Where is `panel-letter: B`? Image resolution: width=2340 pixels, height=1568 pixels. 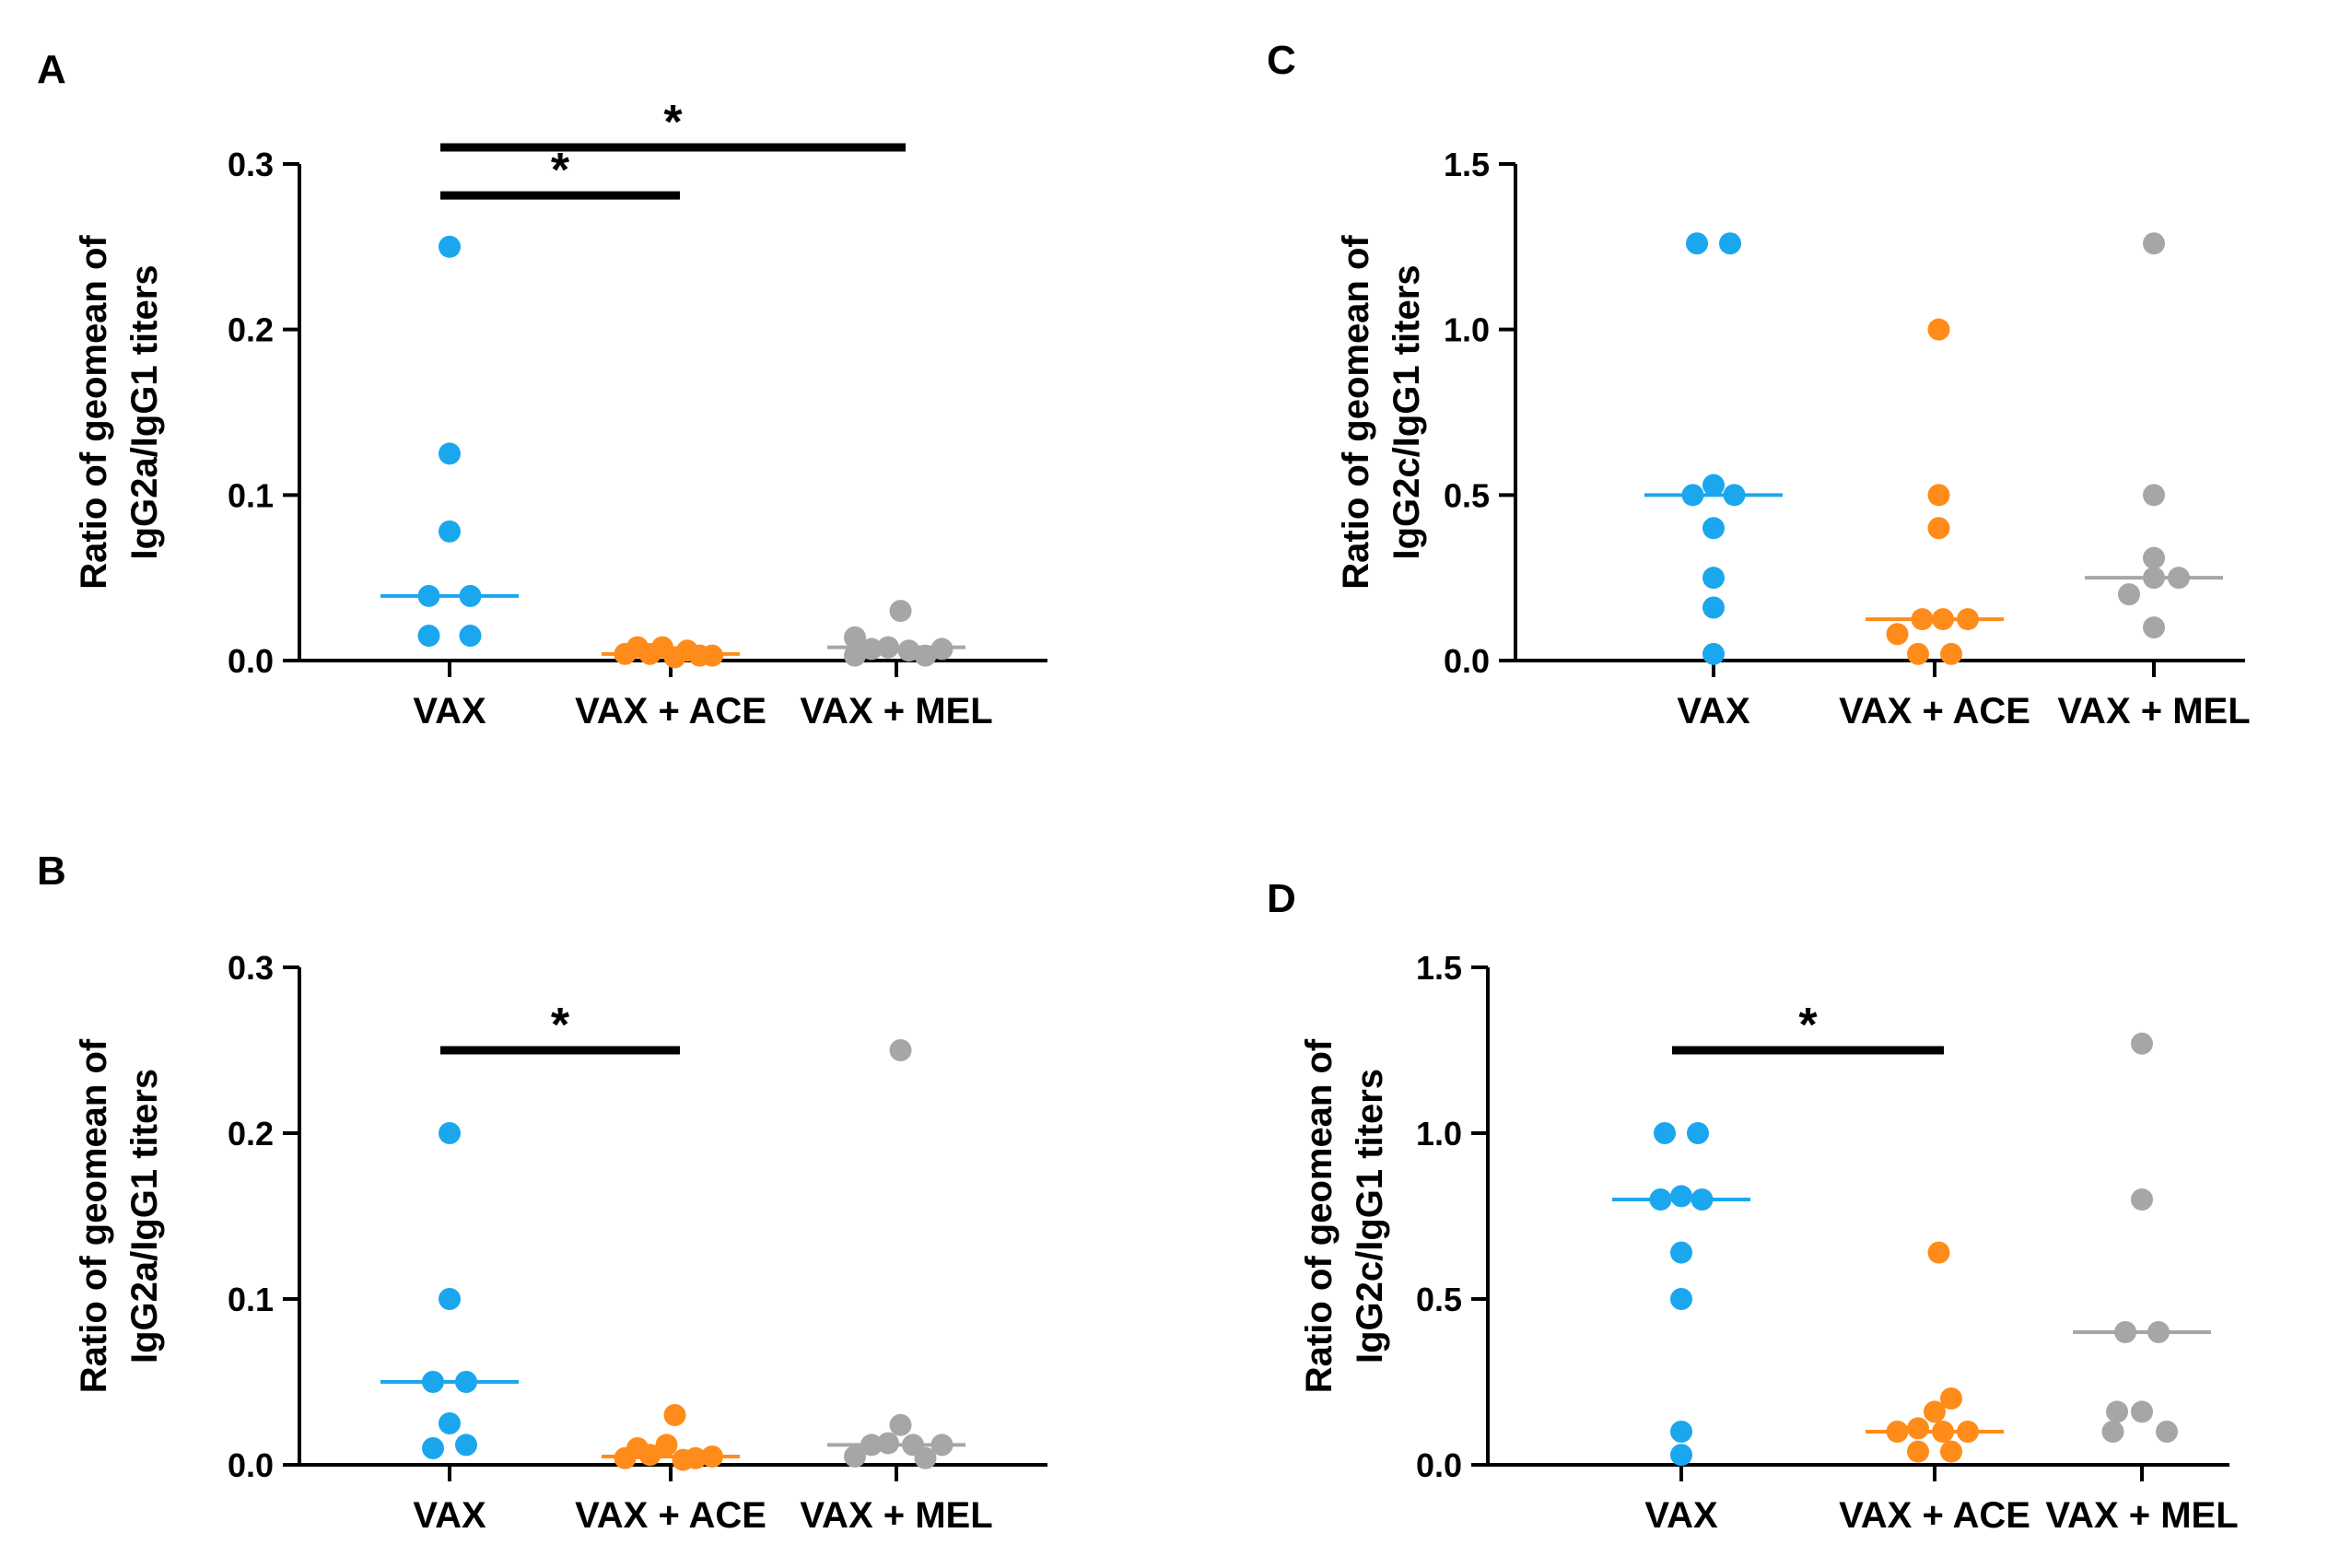
panel-letter: B is located at coordinates (51, 871).